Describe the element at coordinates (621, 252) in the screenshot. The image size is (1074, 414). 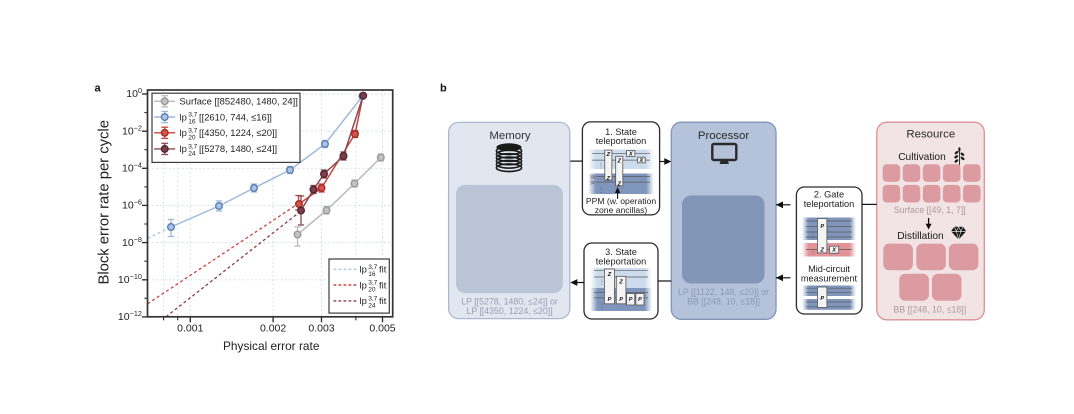
I see `svg-text: 3. State` at that location.